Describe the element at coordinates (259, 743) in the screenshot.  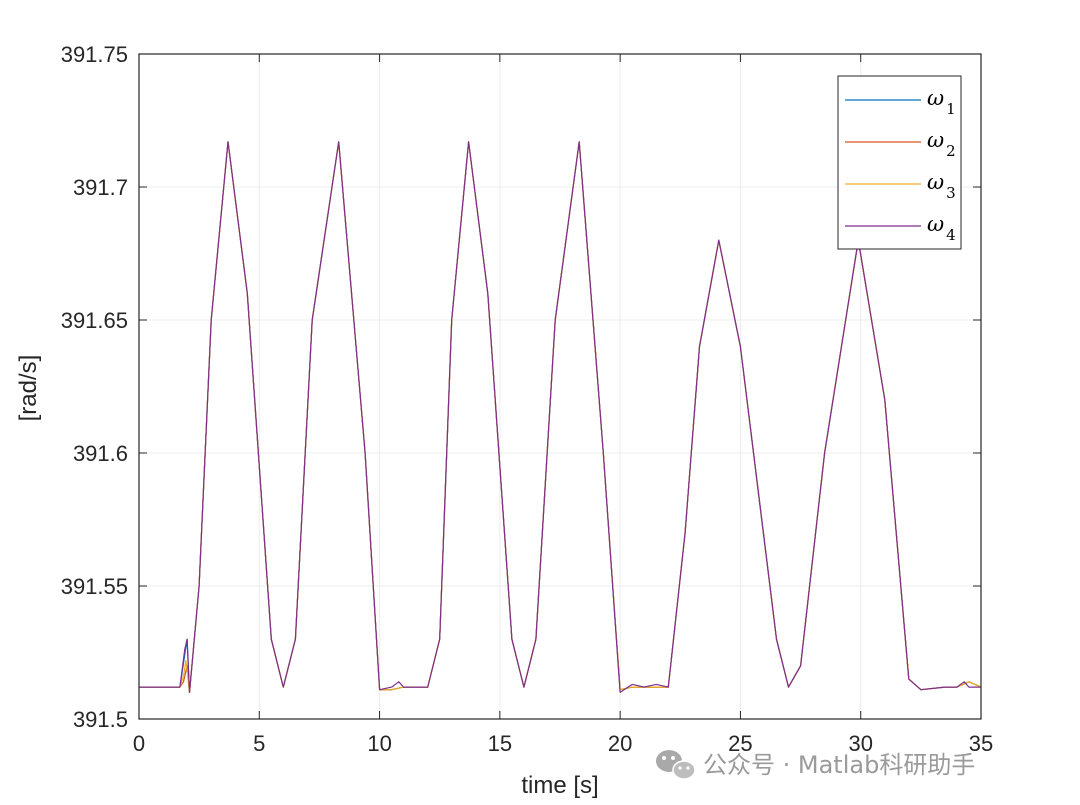
I see `x-tick-label: 5` at that location.